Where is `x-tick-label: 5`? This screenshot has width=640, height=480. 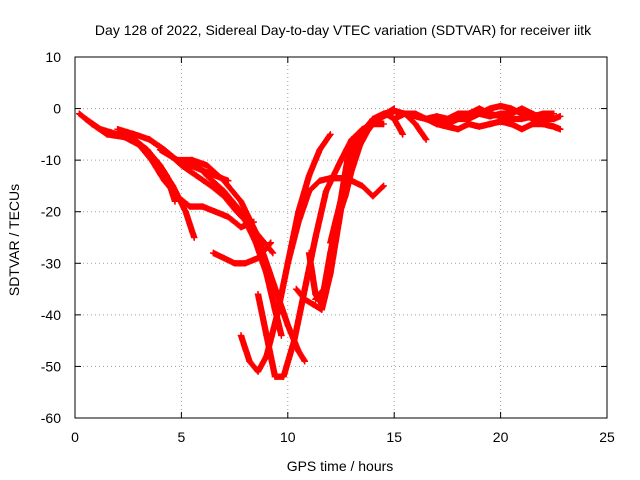
x-tick-label: 5 is located at coordinates (182, 437).